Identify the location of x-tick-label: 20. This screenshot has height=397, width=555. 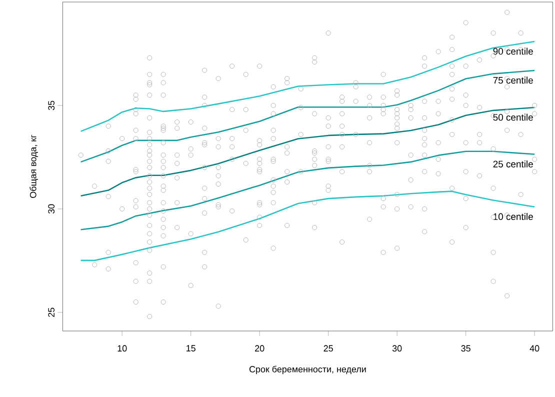
(259, 348).